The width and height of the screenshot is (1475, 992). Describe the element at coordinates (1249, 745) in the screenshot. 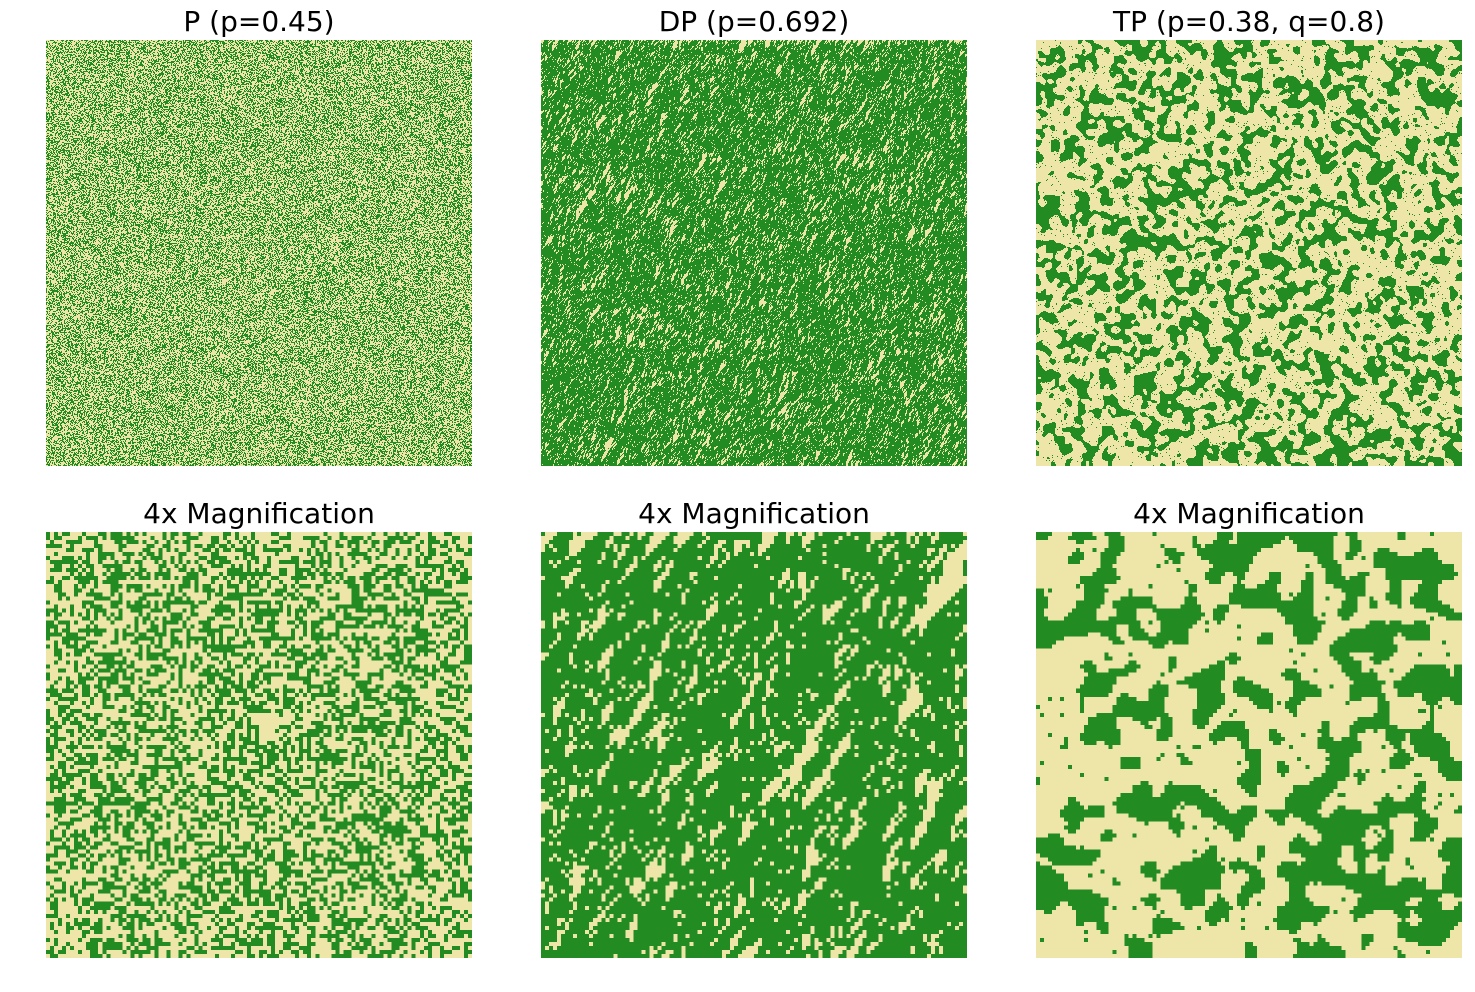

I see `lattice-grid-tp-magnified` at that location.